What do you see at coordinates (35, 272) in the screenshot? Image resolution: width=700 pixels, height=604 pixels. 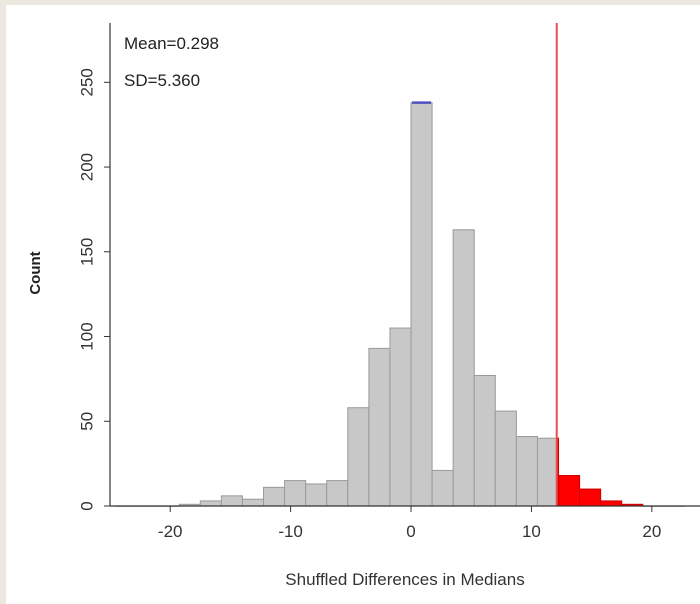 I see `y-axis-title: Count` at bounding box center [35, 272].